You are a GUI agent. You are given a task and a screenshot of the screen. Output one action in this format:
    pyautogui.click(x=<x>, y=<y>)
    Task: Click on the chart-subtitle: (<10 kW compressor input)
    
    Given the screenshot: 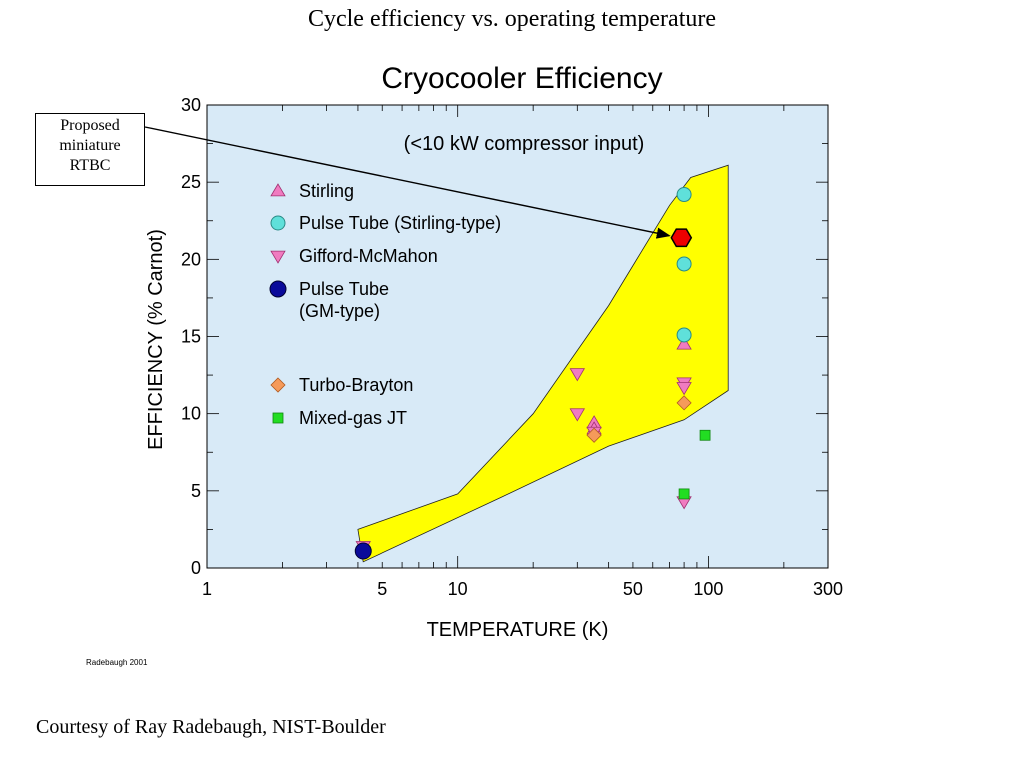 What is the action you would take?
    pyautogui.click(x=524, y=144)
    